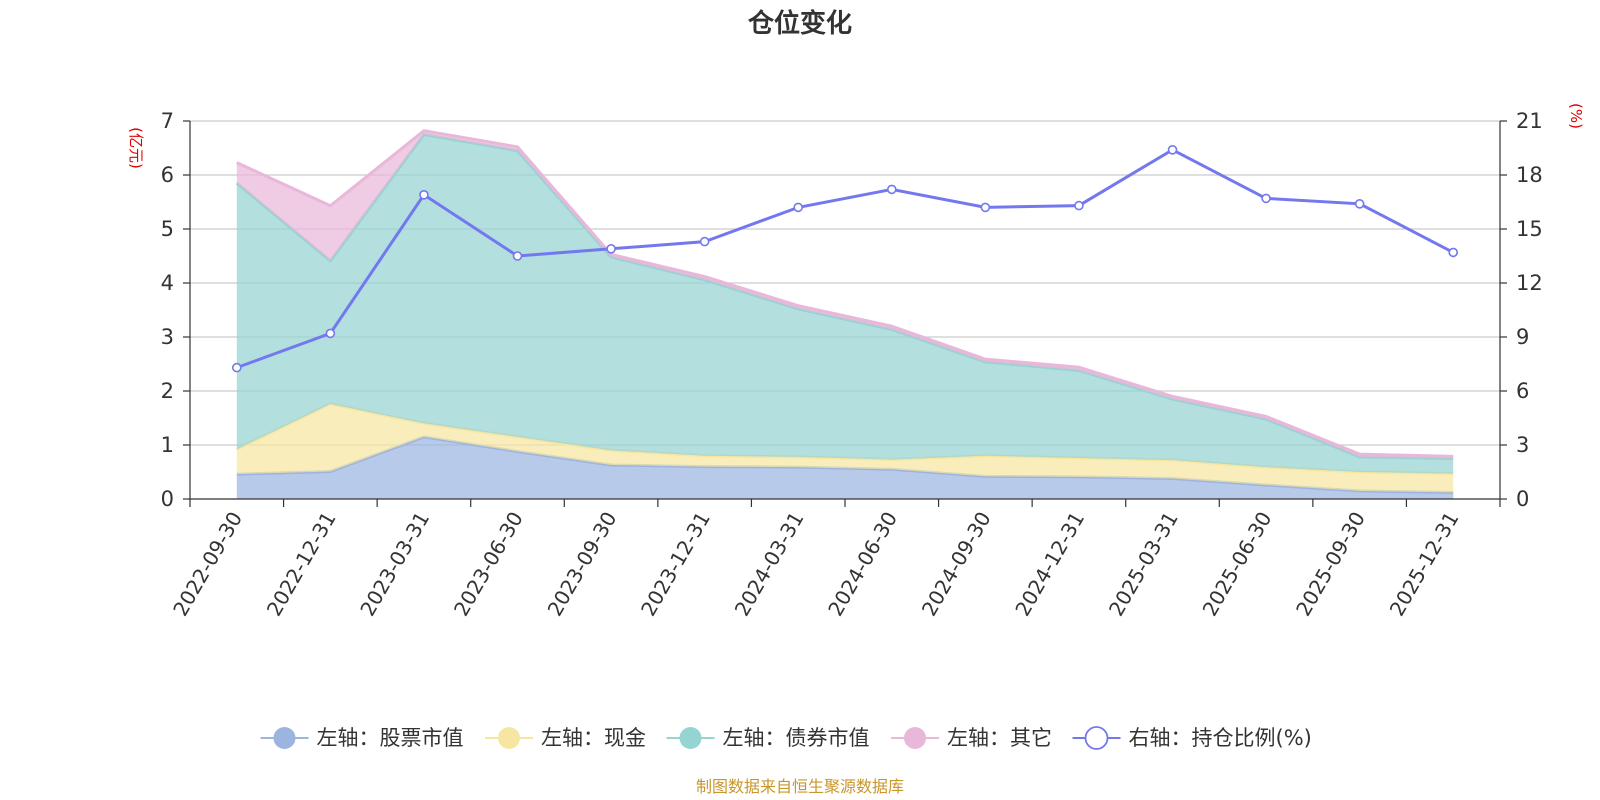 This screenshot has width=1600, height=800. I want to click on chart-title: 仓位变化, so click(799, 23).